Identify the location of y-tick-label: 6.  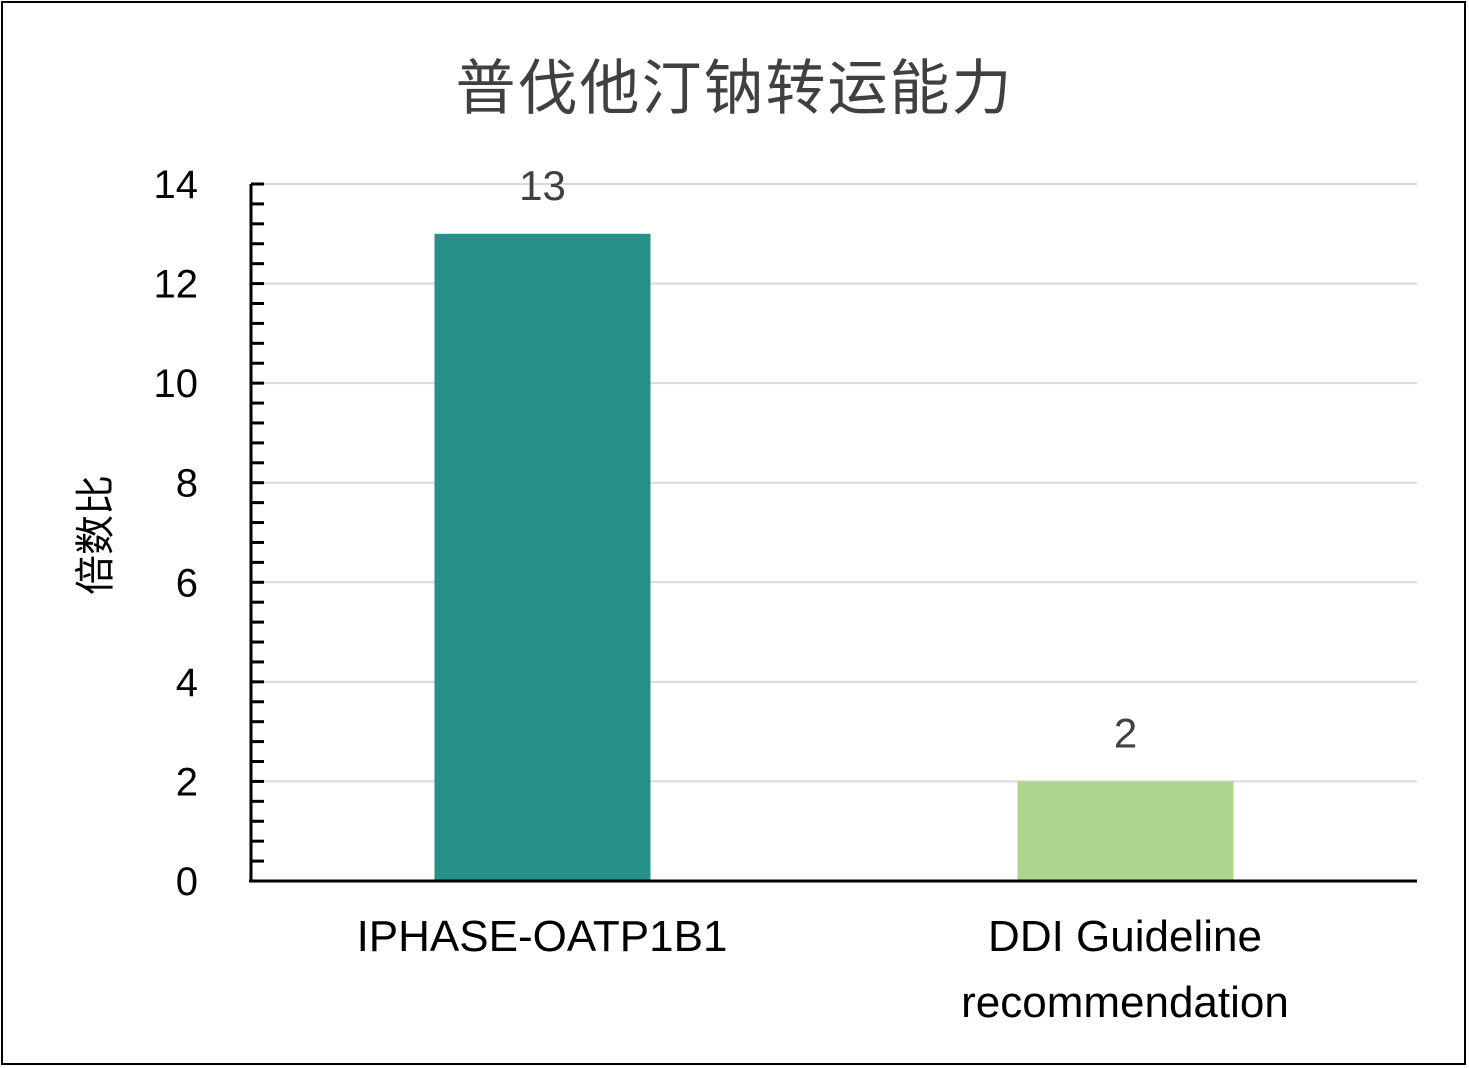
(187, 583).